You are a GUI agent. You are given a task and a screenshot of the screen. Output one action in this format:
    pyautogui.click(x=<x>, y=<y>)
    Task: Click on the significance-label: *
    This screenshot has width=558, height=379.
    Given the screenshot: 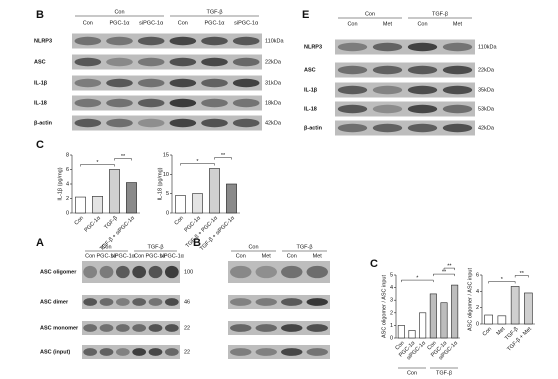 What is the action you would take?
    pyautogui.click(x=417, y=279)
    